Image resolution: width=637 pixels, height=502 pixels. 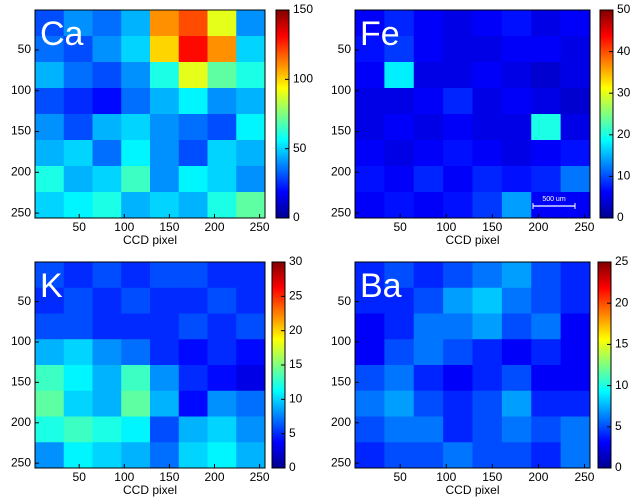 What do you see at coordinates (620, 217) in the screenshot?
I see `colorbar-tick-label: 0` at bounding box center [620, 217].